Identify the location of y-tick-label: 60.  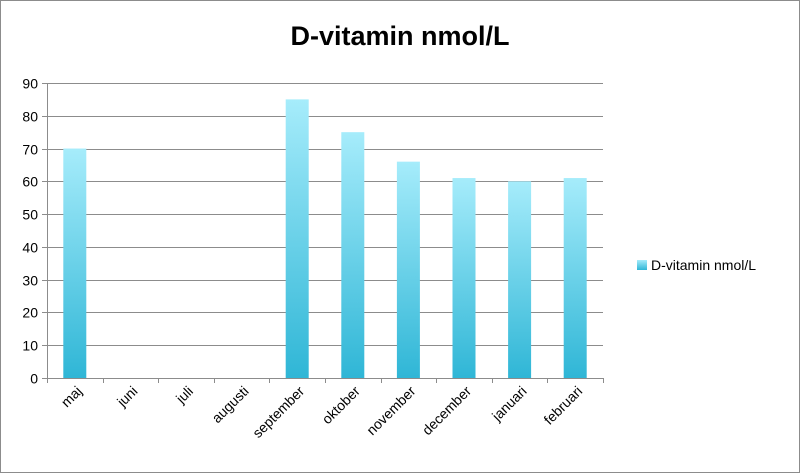
(30, 182).